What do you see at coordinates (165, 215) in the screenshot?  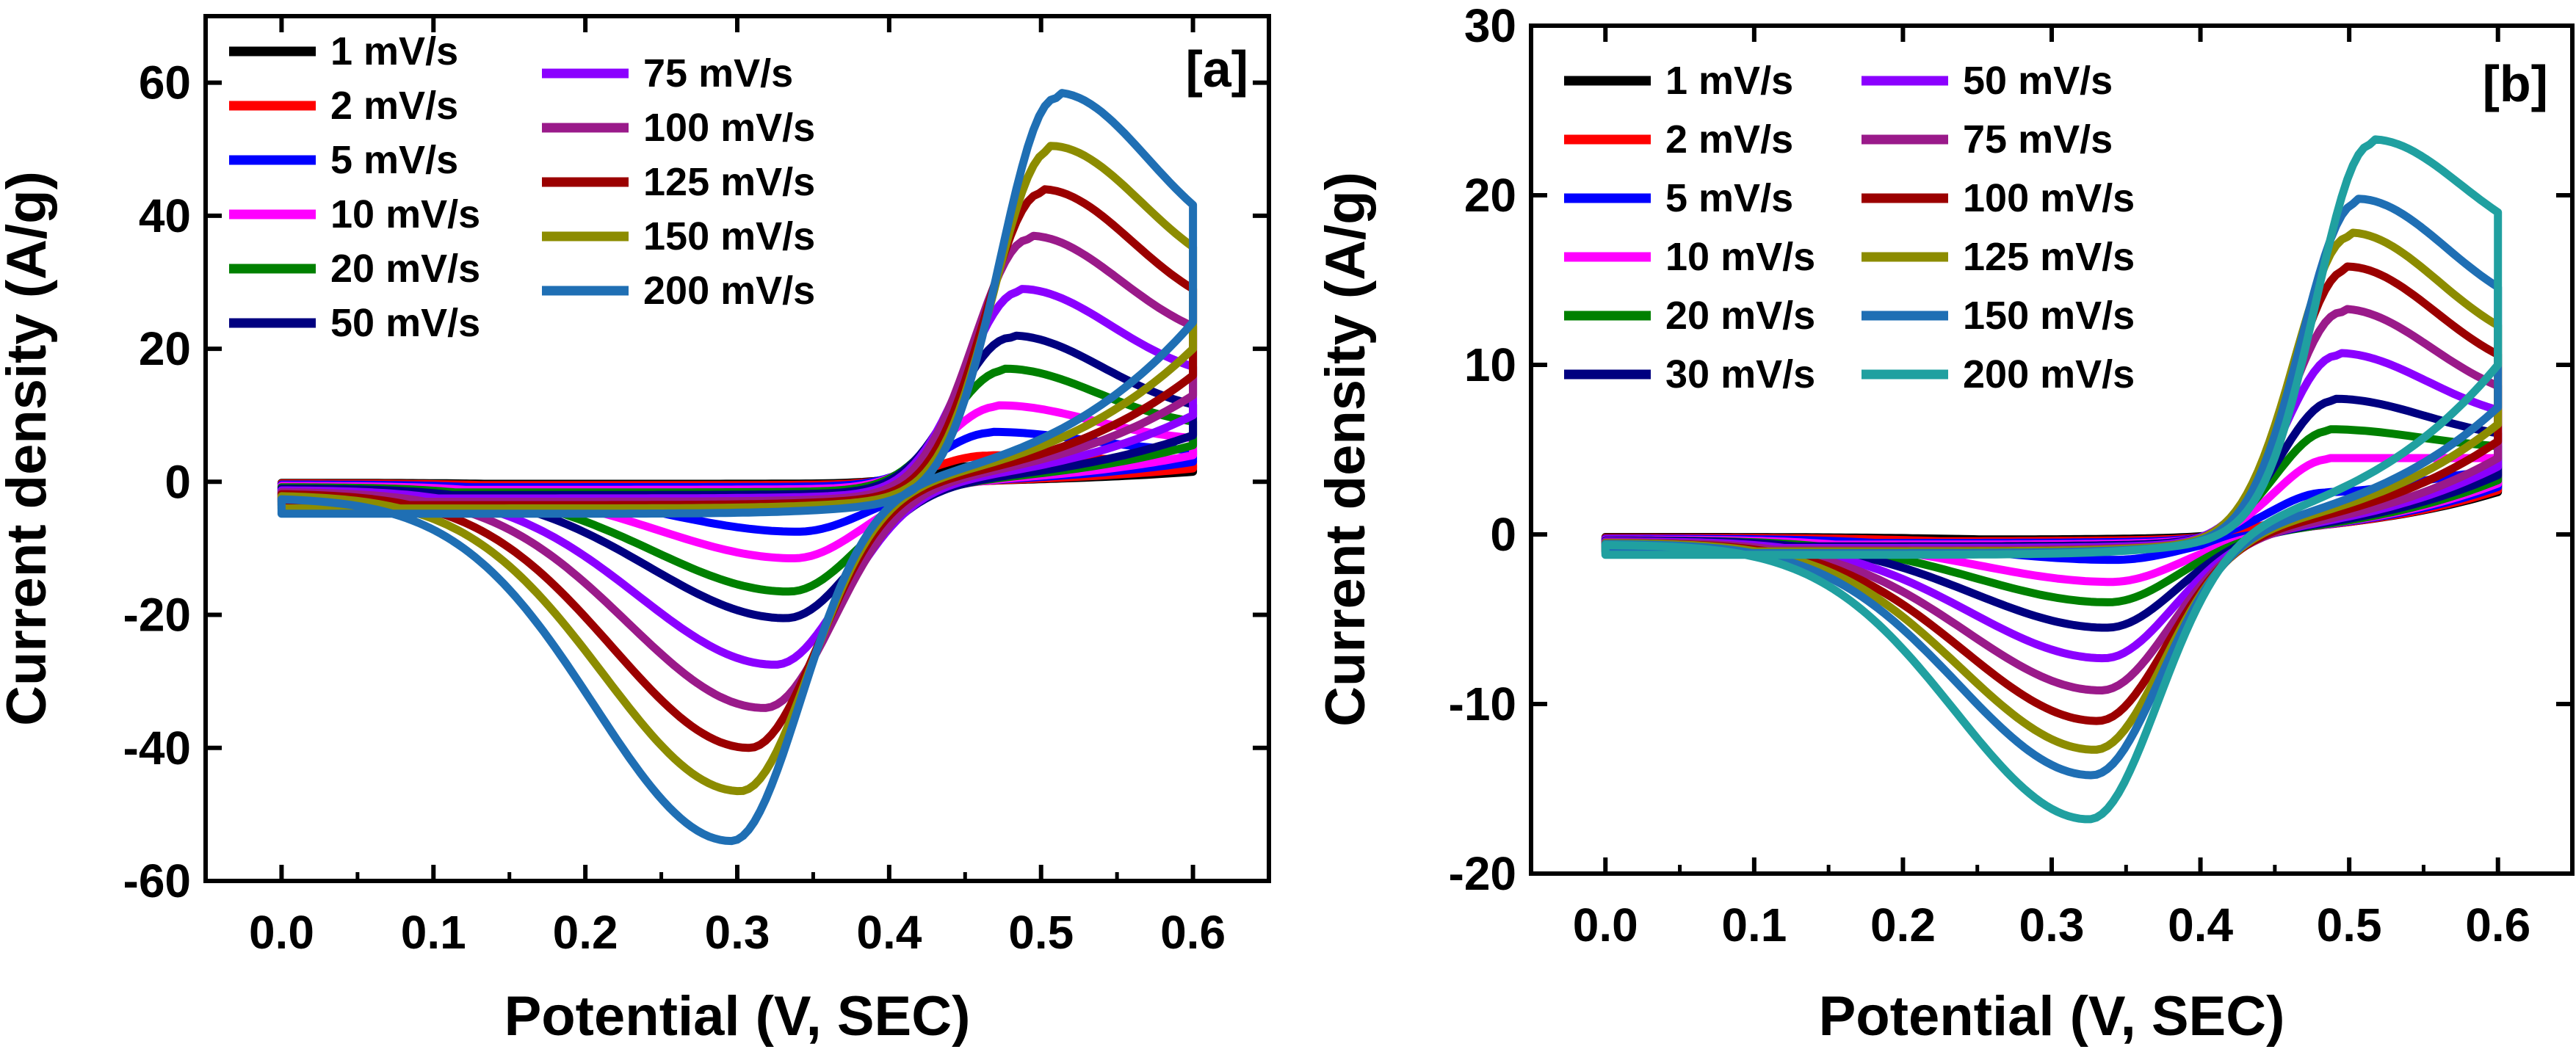 I see `y-tick-label: 40` at bounding box center [165, 215].